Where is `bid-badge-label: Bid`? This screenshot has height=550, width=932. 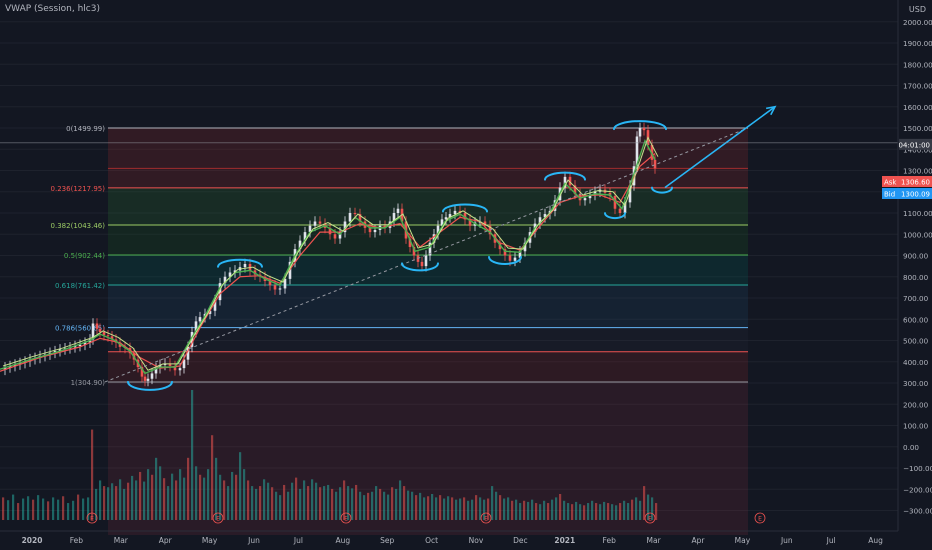
bid-badge-label: Bid is located at coordinates (889, 195).